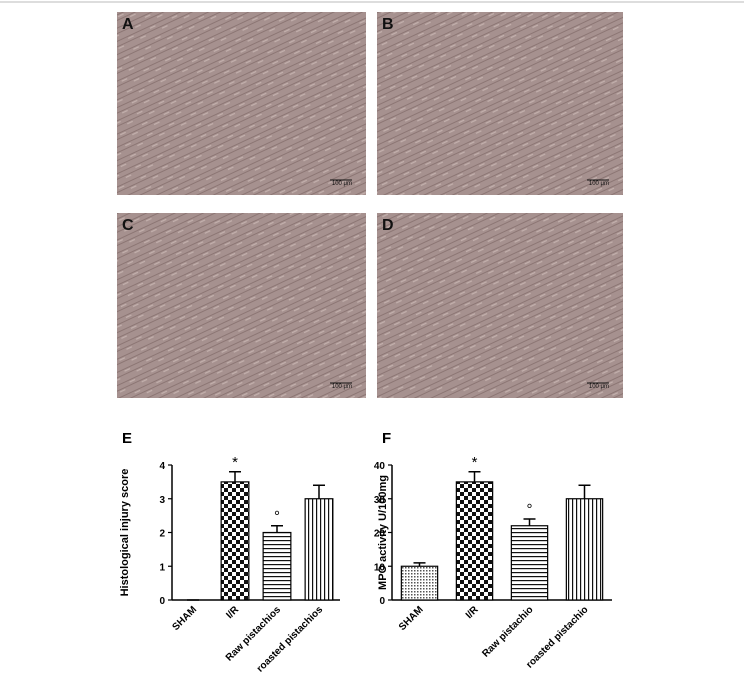 The height and width of the screenshot is (688, 744). What do you see at coordinates (380, 466) in the screenshot?
I see `y-tick-label: 40` at bounding box center [380, 466].